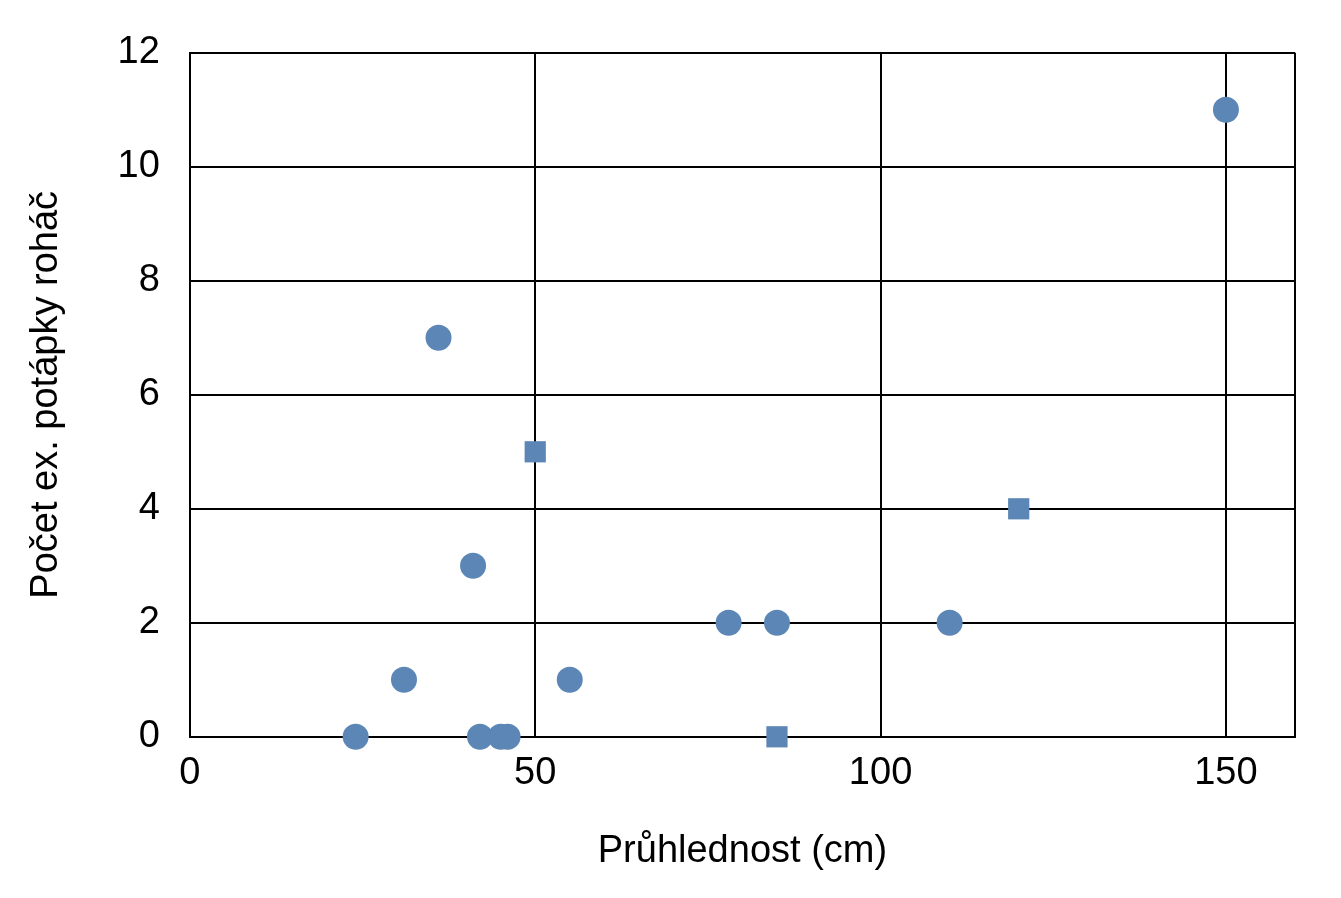  What do you see at coordinates (149, 620) in the screenshot?
I see `y-tick-label: 2` at bounding box center [149, 620].